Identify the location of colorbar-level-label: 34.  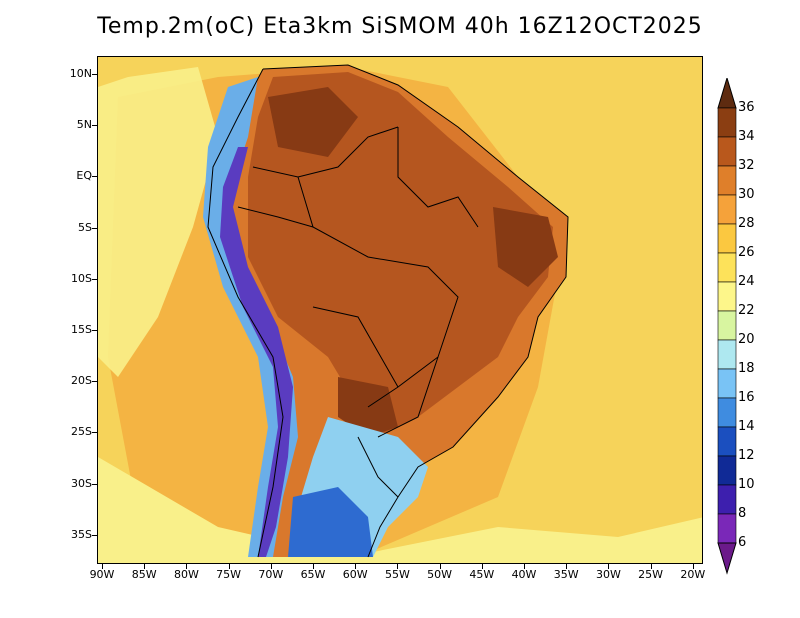
(746, 136).